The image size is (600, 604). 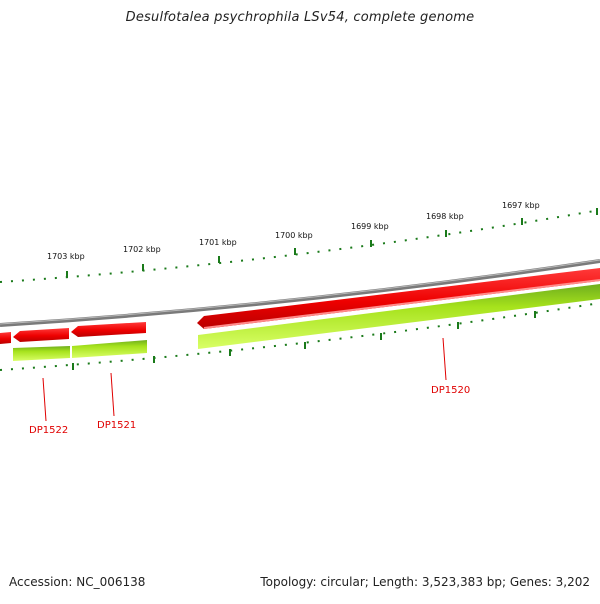 I want to click on scale-label: 1702 kbp, so click(x=142, y=249).